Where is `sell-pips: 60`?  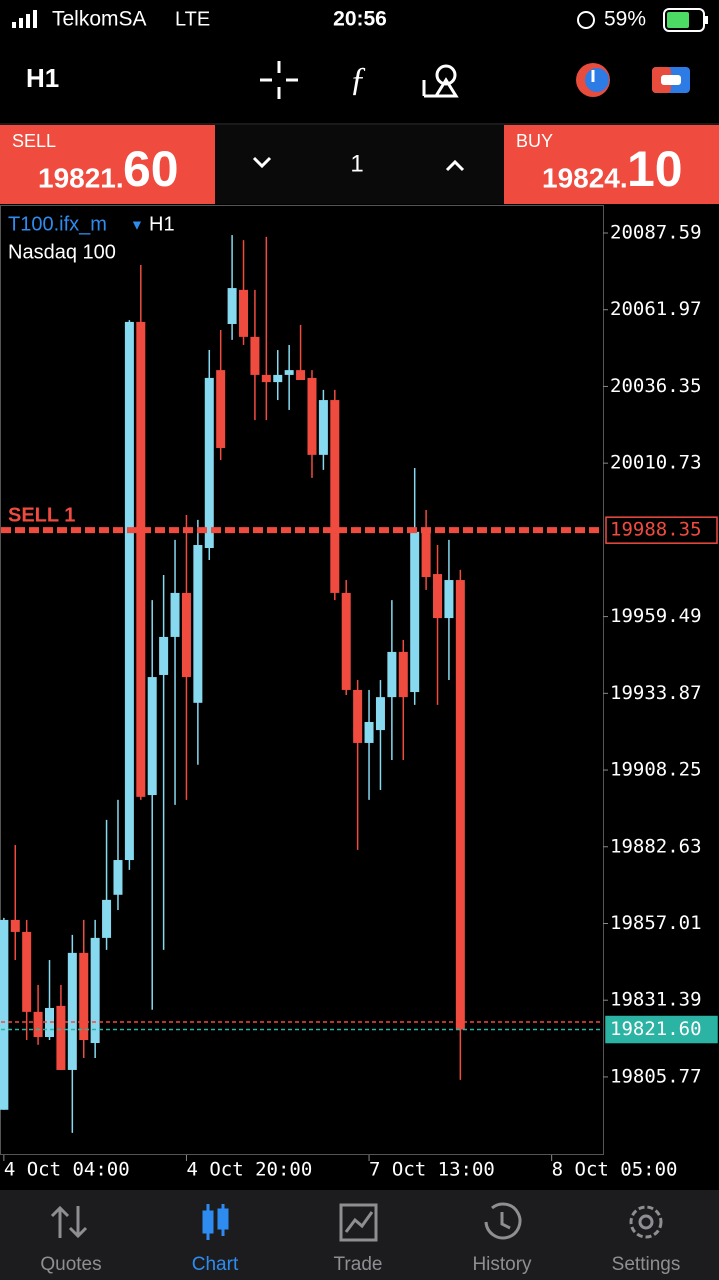
sell-pips: 60 is located at coordinates (151, 169).